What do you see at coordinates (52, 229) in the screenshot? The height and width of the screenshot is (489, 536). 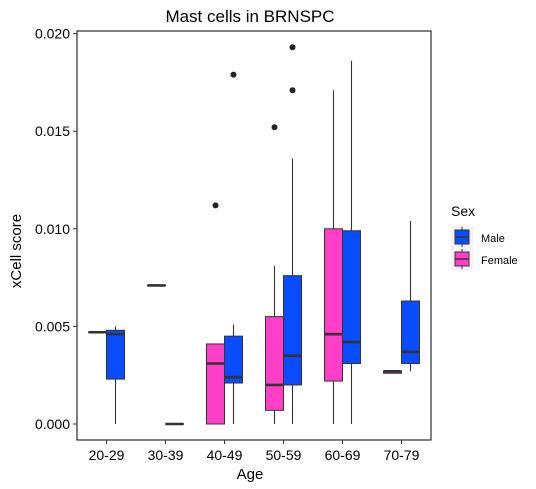 I see `y-tick-label: 0.010` at bounding box center [52, 229].